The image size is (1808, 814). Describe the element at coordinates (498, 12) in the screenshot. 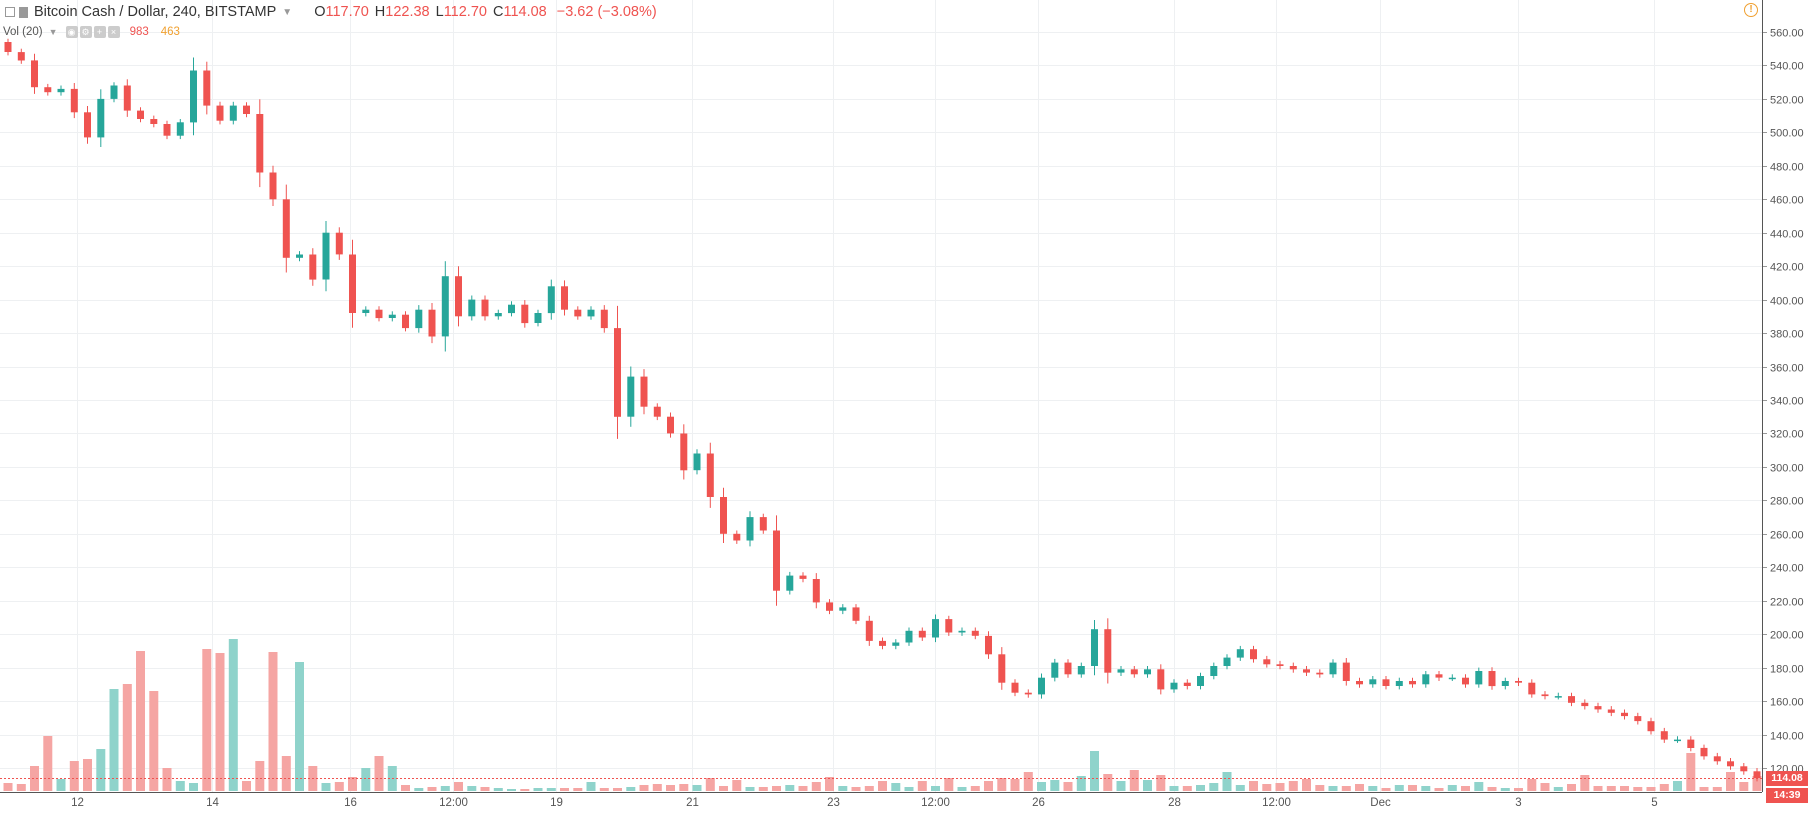

I see `close-key: C` at that location.